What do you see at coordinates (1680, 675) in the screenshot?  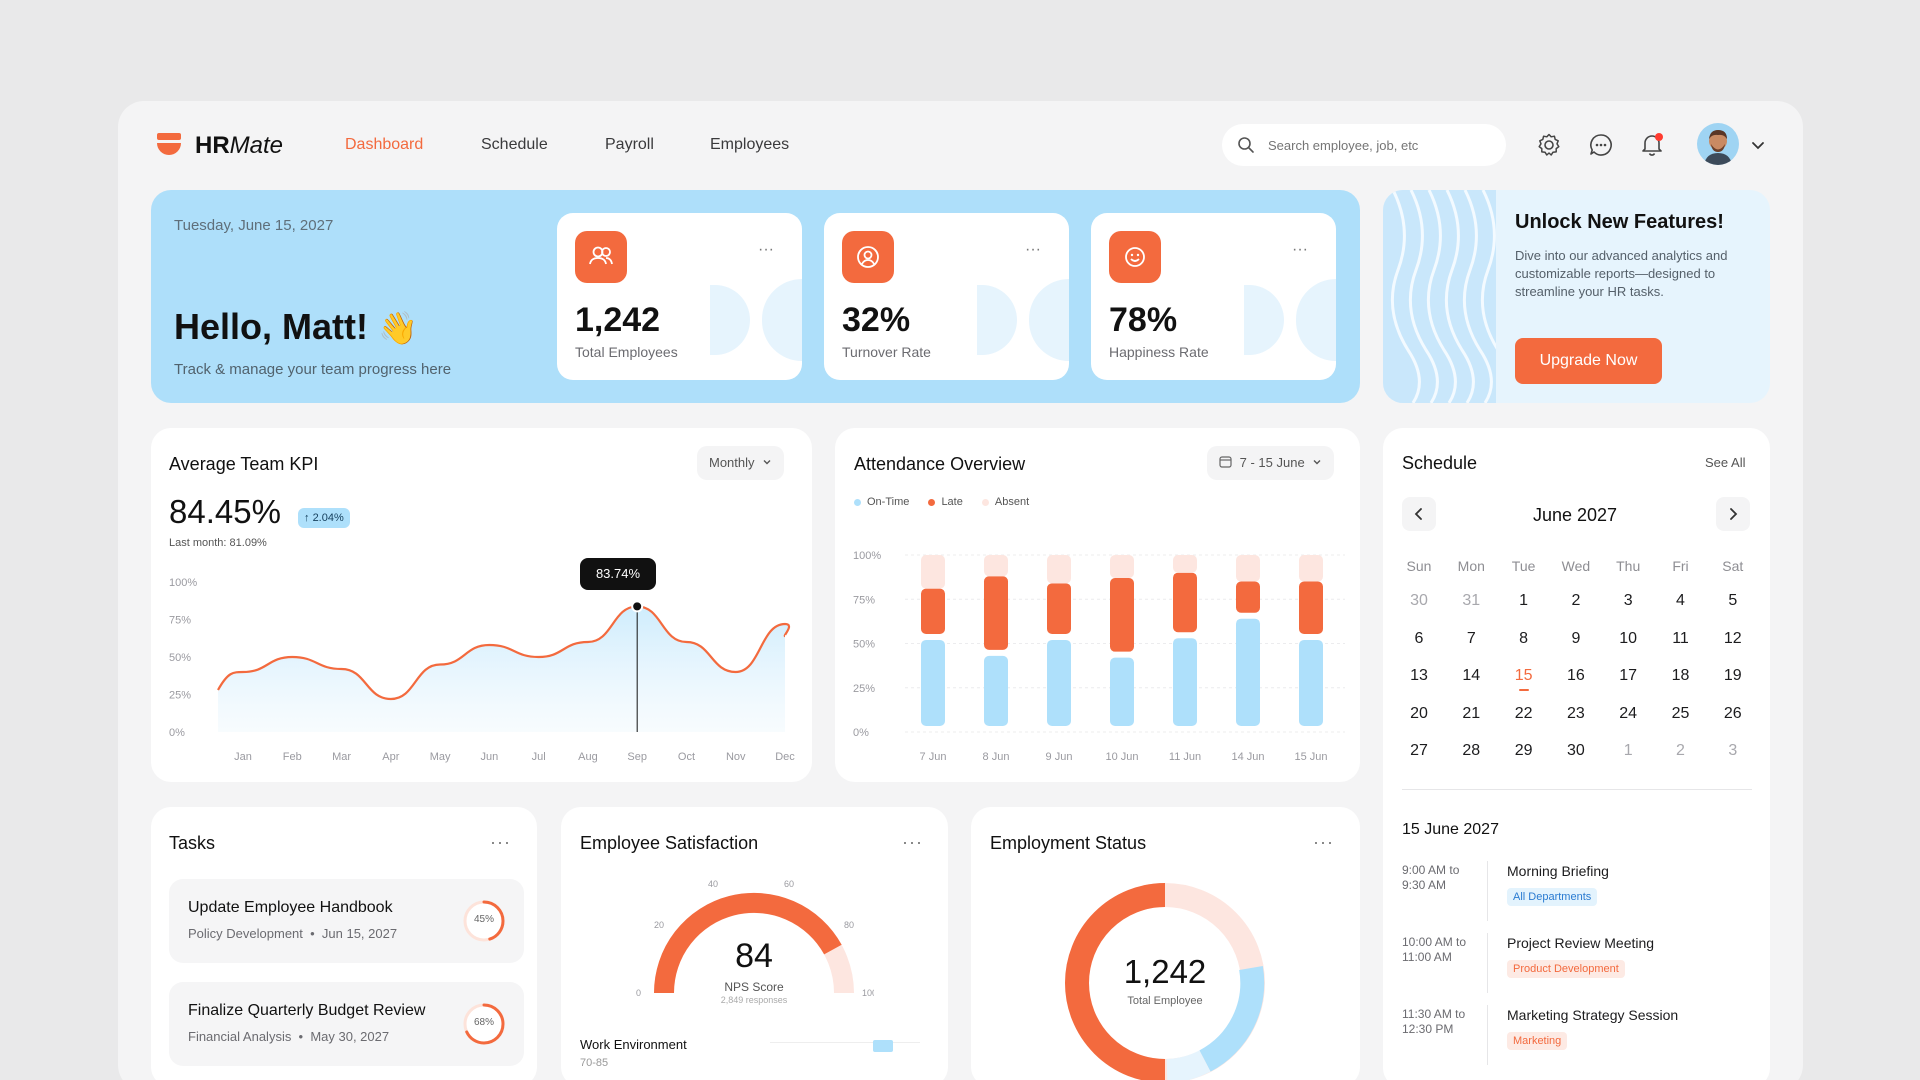 I see `calendar-day: 18` at bounding box center [1680, 675].